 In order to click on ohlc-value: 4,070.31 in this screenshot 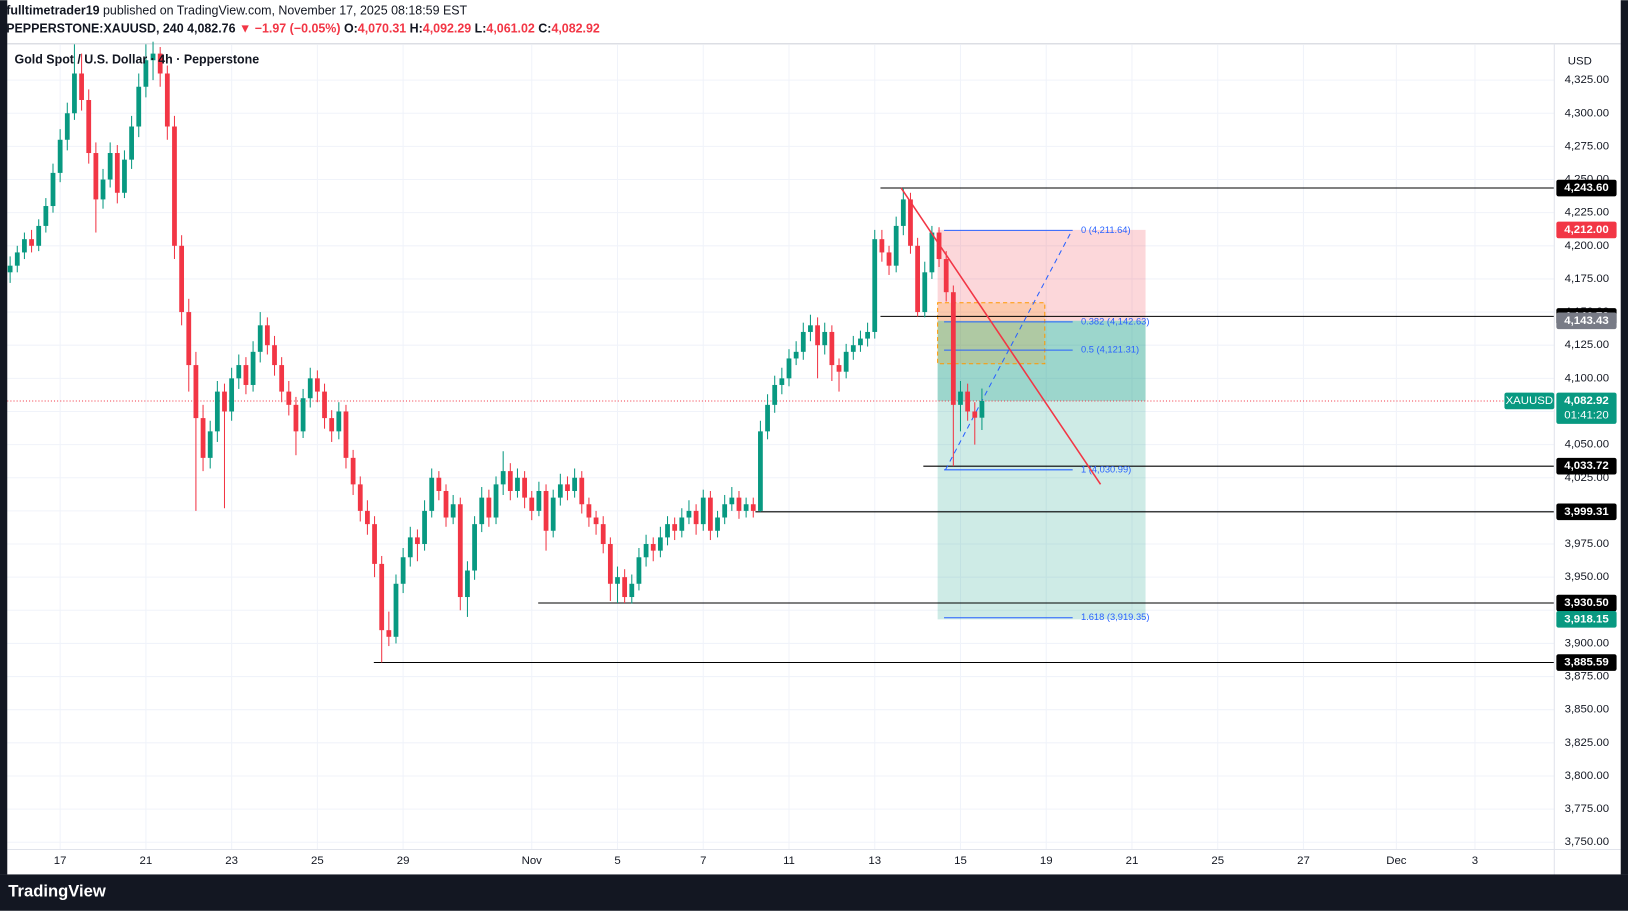, I will do `click(382, 29)`.